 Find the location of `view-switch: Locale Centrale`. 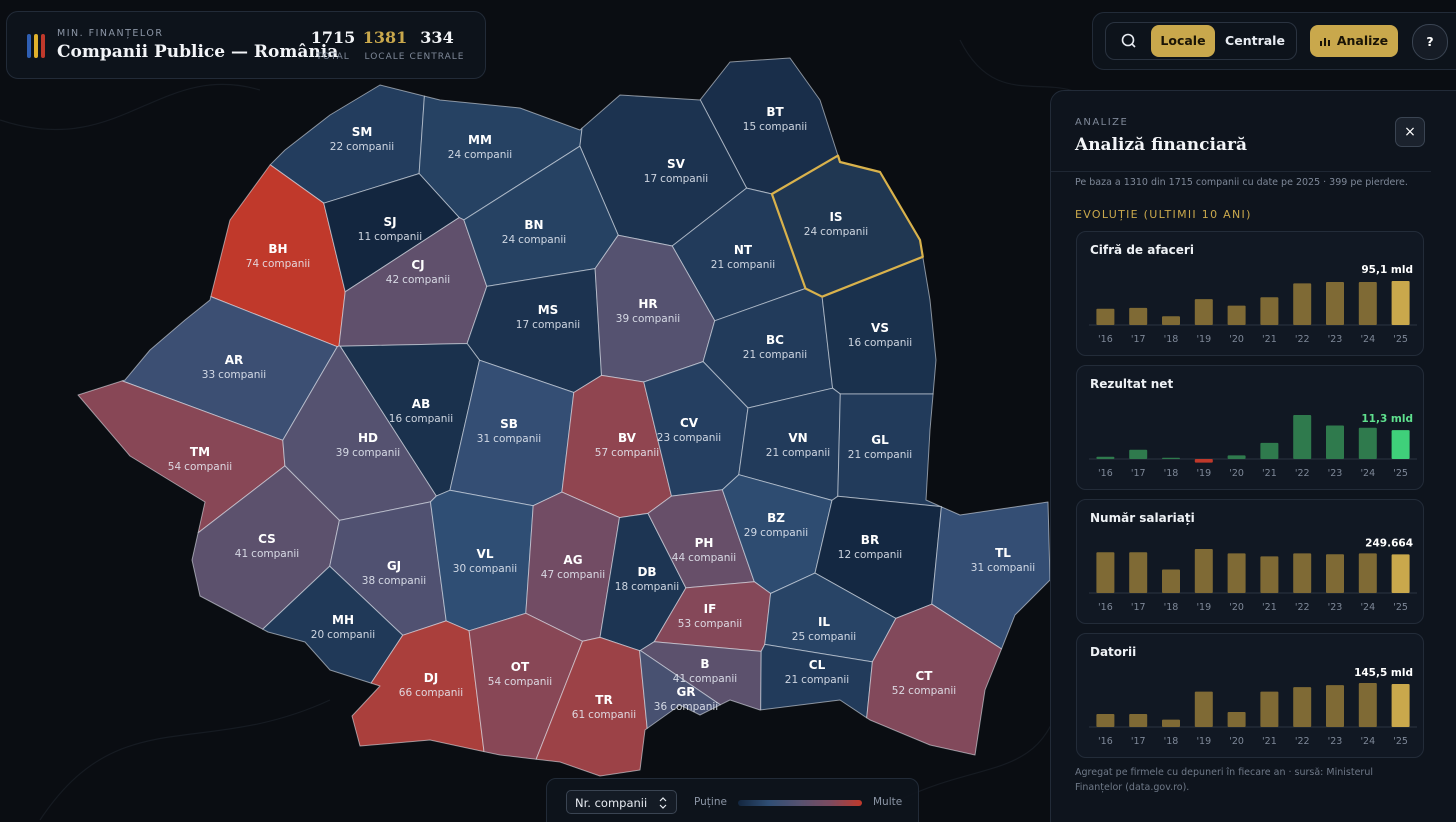

view-switch: Locale Centrale is located at coordinates (1201, 41).